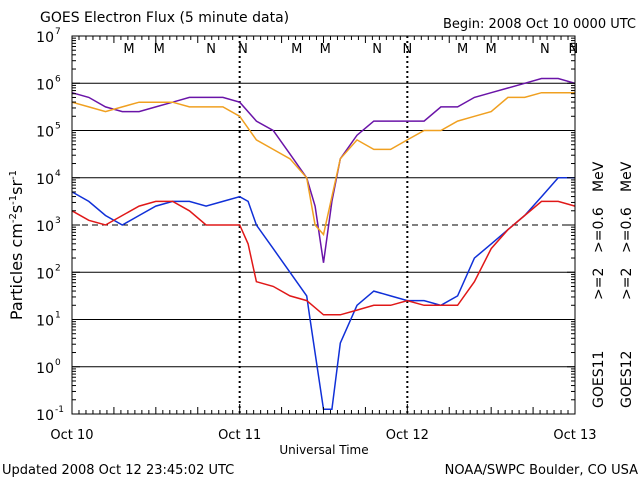 The image size is (640, 480). I want to click on marker-n-7: N, so click(407, 49).